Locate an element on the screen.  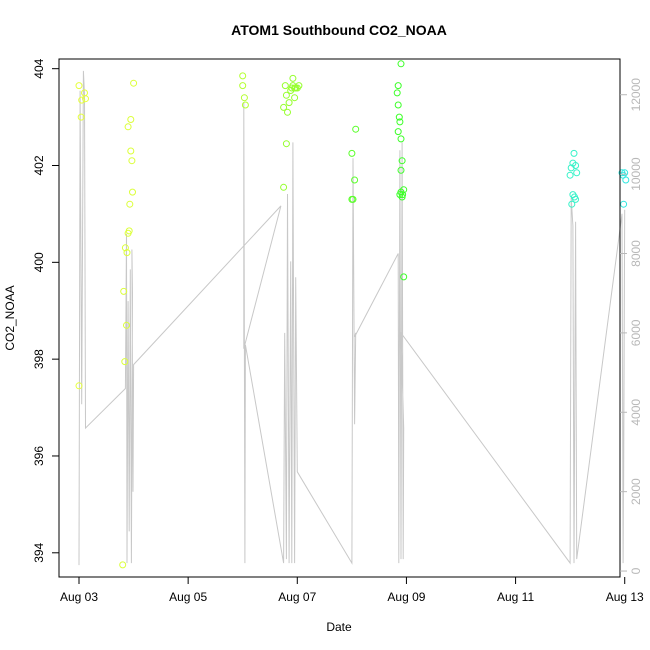
x-tick-label-2: Aug 07 is located at coordinates (297, 597).